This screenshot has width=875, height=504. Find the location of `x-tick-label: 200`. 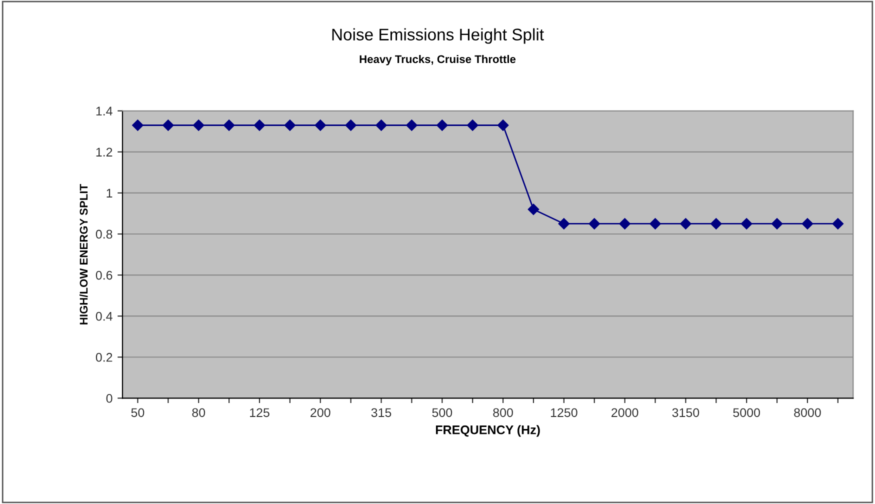

x-tick-label: 200 is located at coordinates (320, 413).